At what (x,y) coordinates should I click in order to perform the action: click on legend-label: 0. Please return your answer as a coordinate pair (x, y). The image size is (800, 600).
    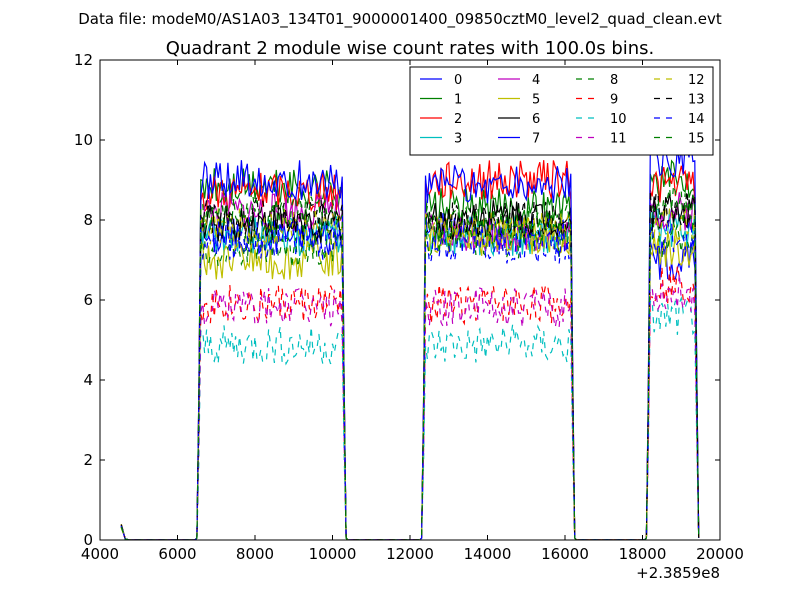
    Looking at the image, I should click on (458, 80).